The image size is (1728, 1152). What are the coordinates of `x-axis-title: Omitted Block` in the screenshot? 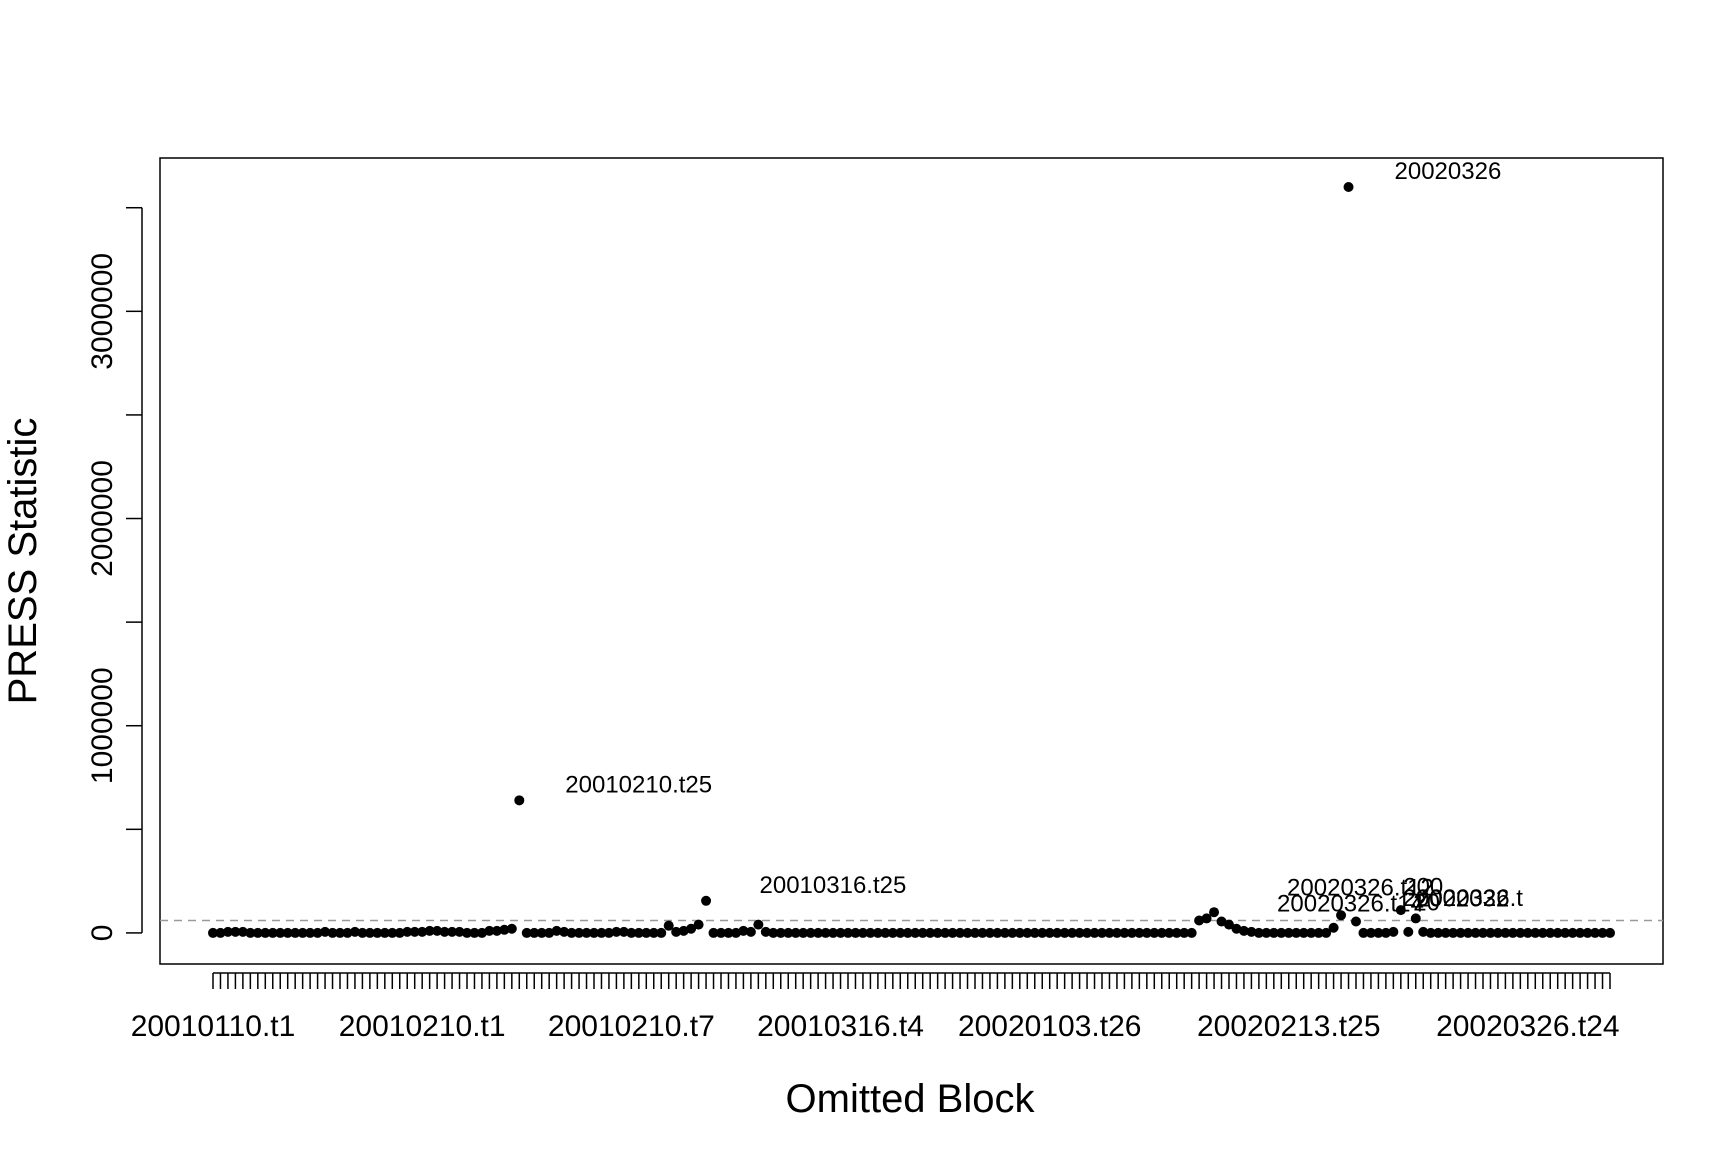 It's located at (911, 1099).